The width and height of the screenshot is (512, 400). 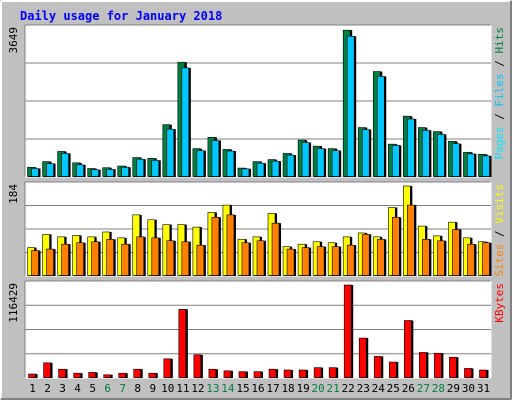 I want to click on x-tick-label: 25, so click(x=393, y=388).